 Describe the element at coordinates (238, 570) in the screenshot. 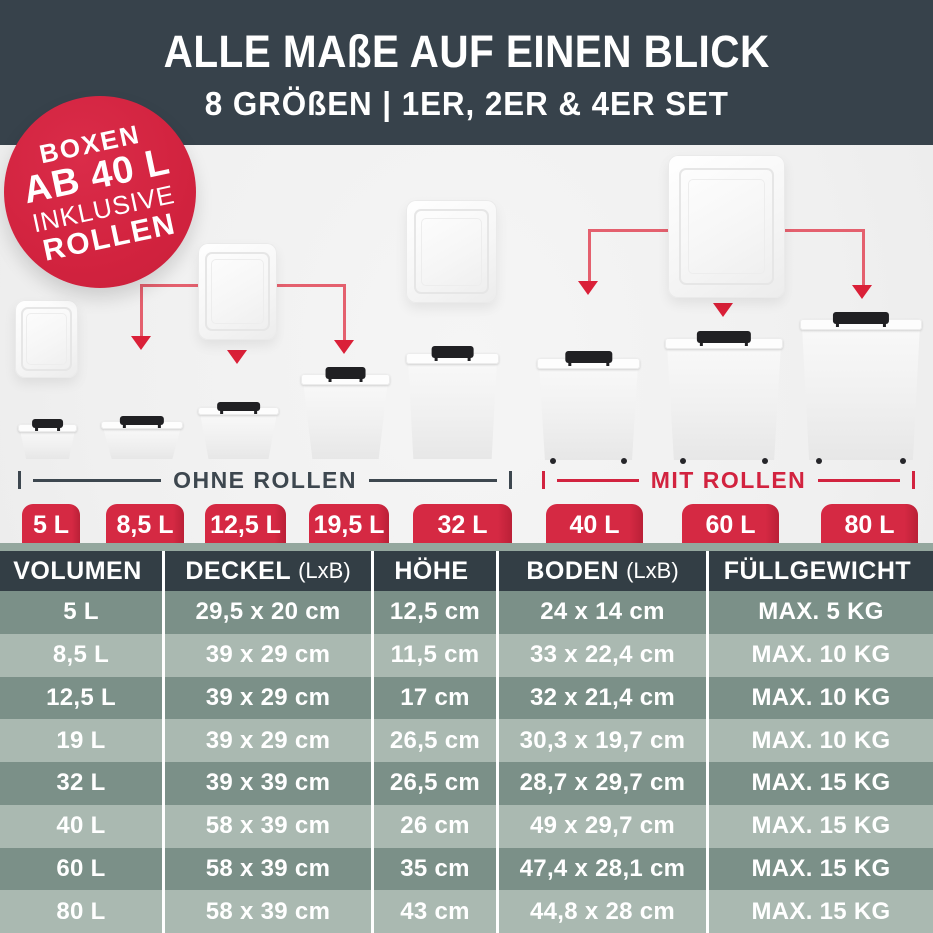

I see `column-header-label: DECKEL` at that location.